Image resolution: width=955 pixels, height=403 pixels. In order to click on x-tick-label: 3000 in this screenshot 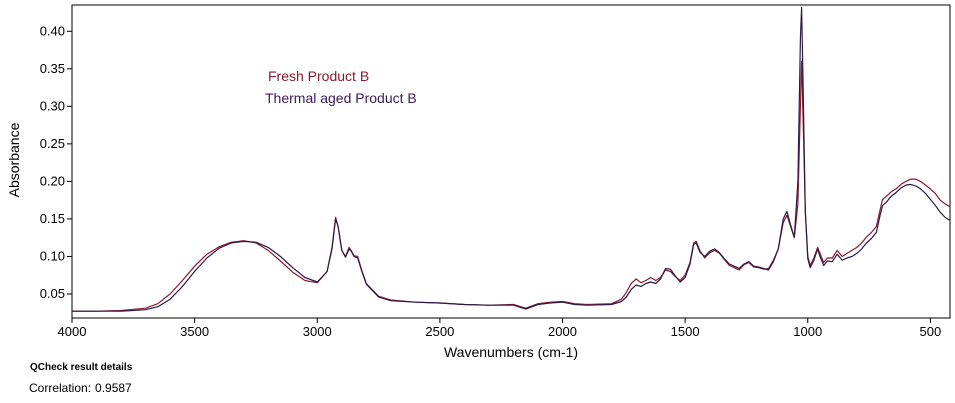, I will do `click(317, 331)`.